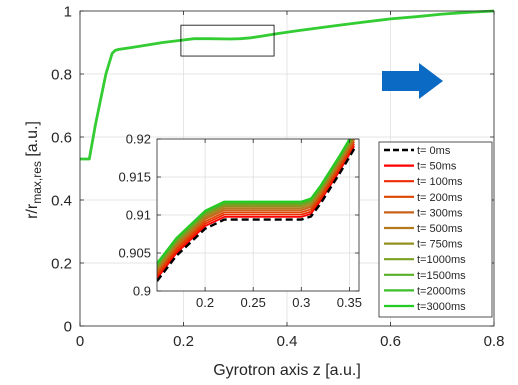 The width and height of the screenshot is (518, 385). I want to click on legend-label: t= 50ms, so click(437, 167).